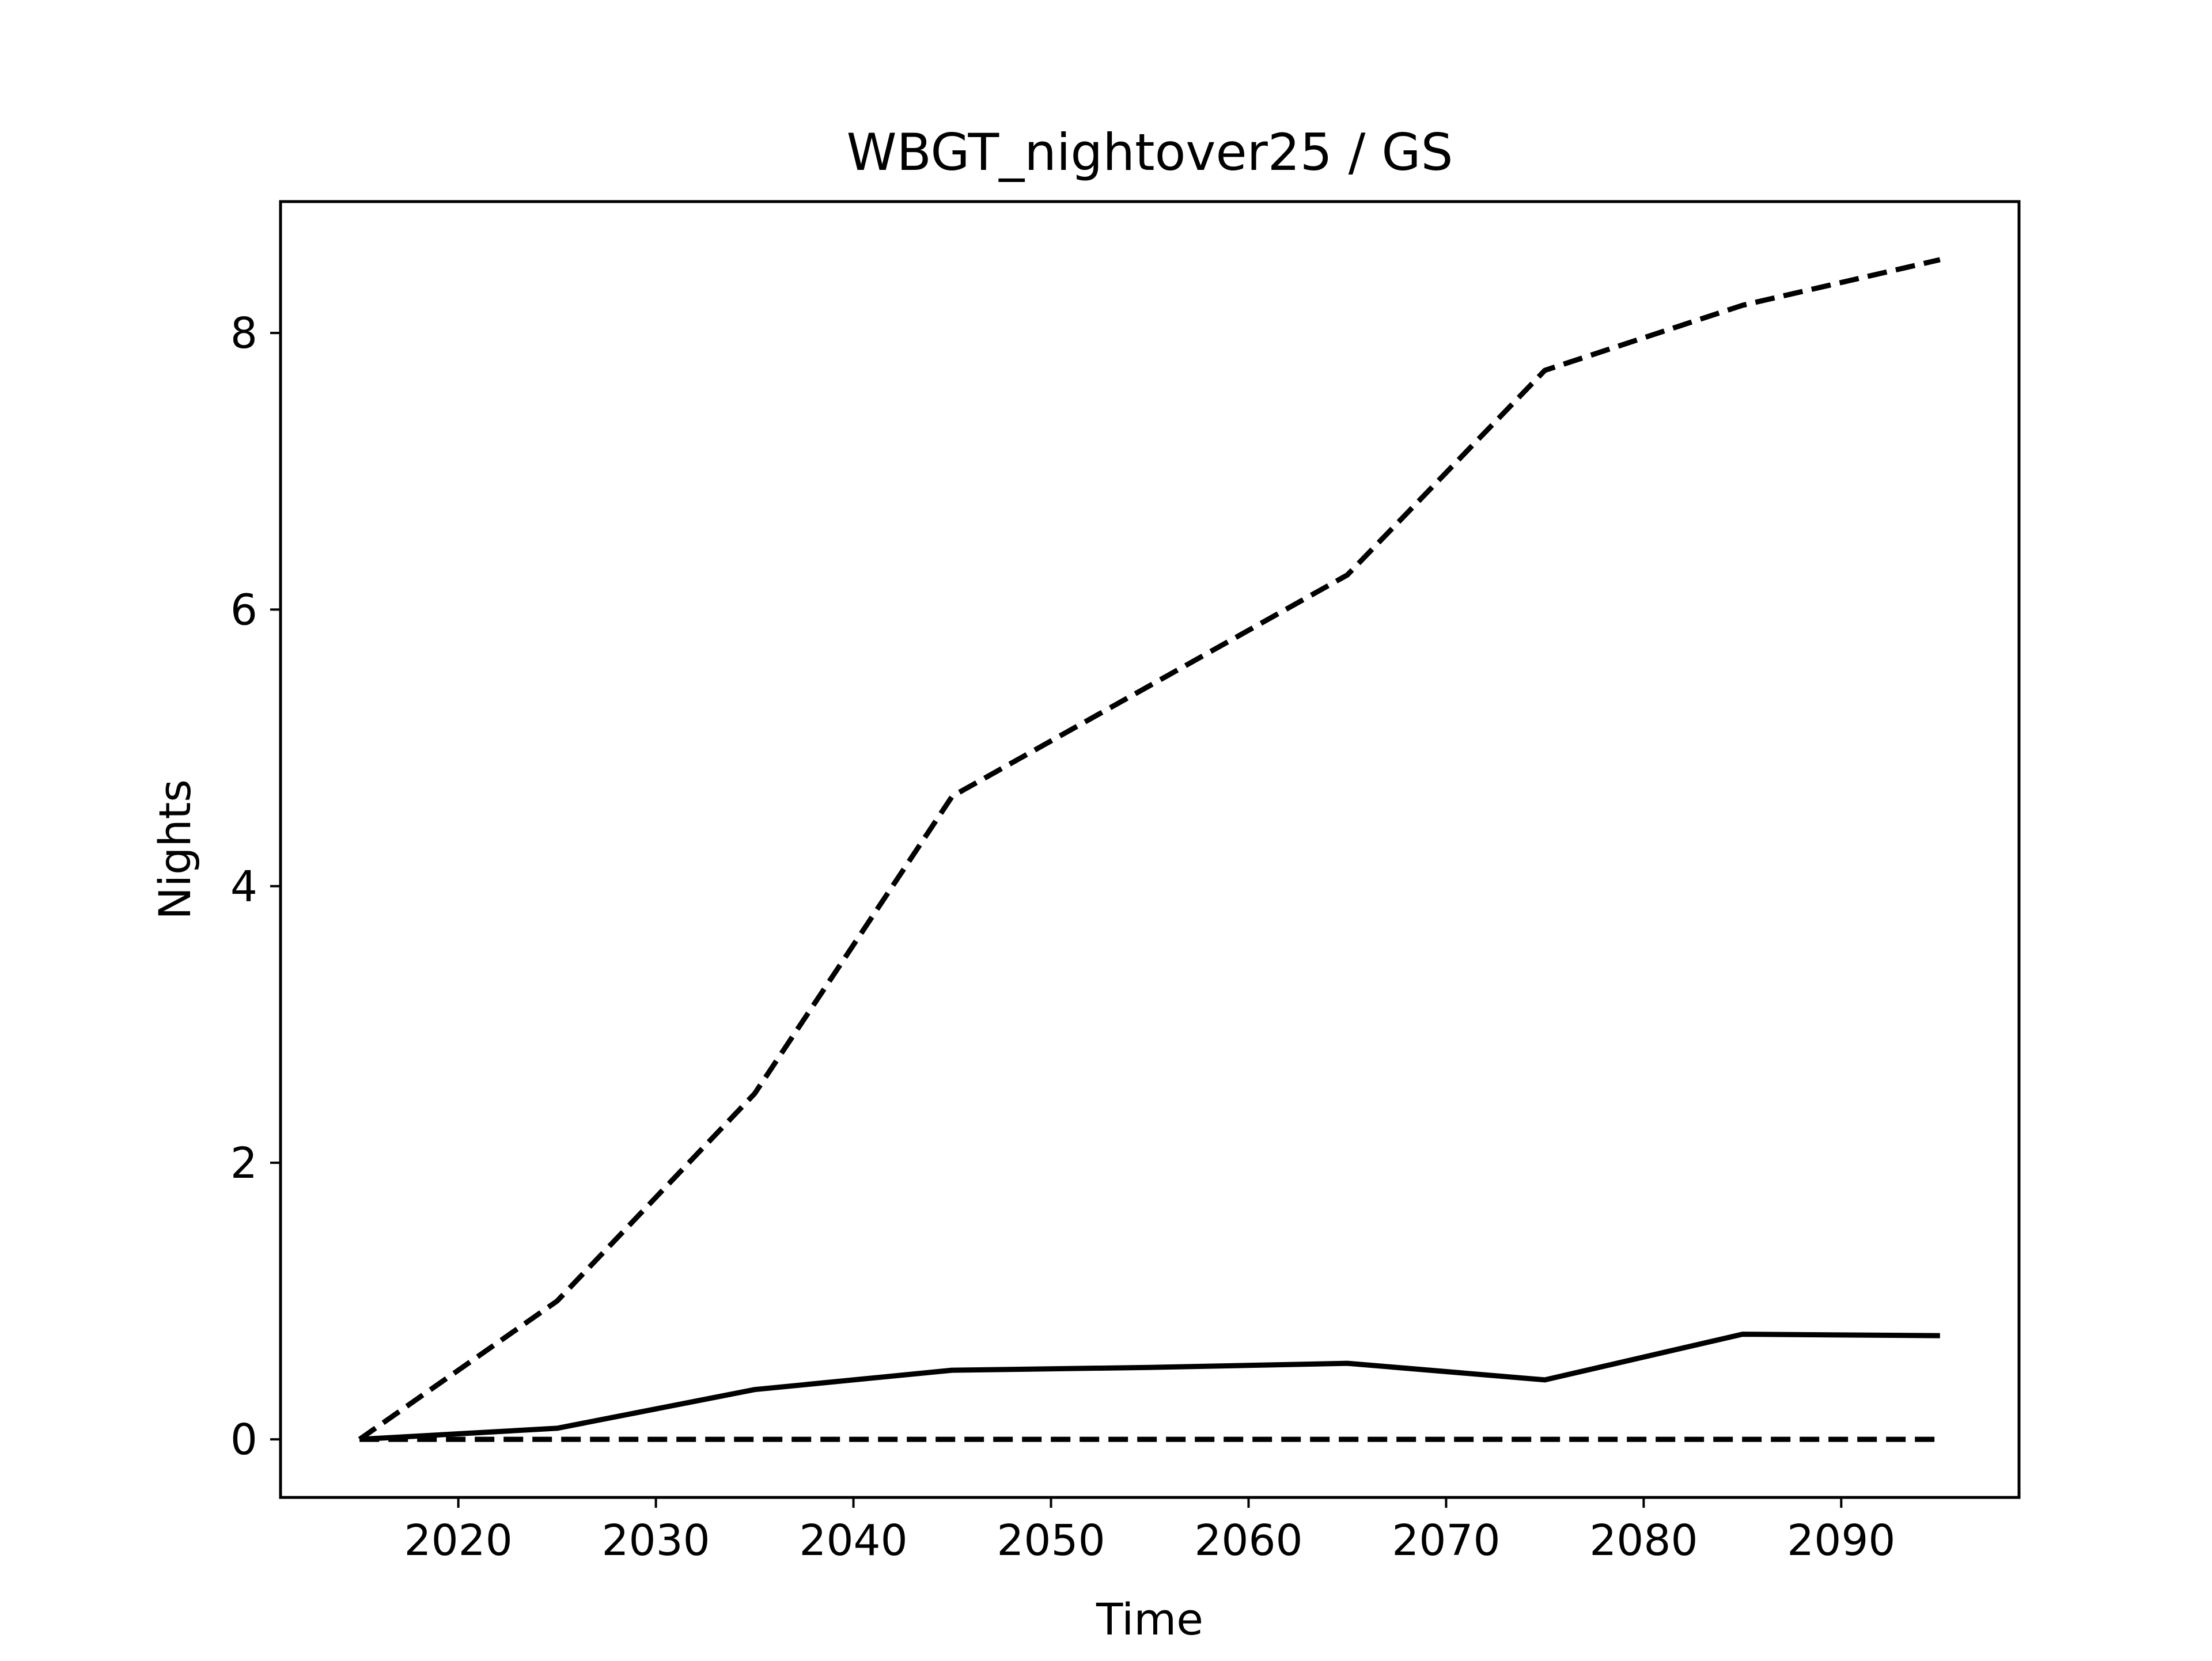 Image resolution: width=2212 pixels, height=1661 pixels. I want to click on y-tick-label-2: 2, so click(243, 1163).